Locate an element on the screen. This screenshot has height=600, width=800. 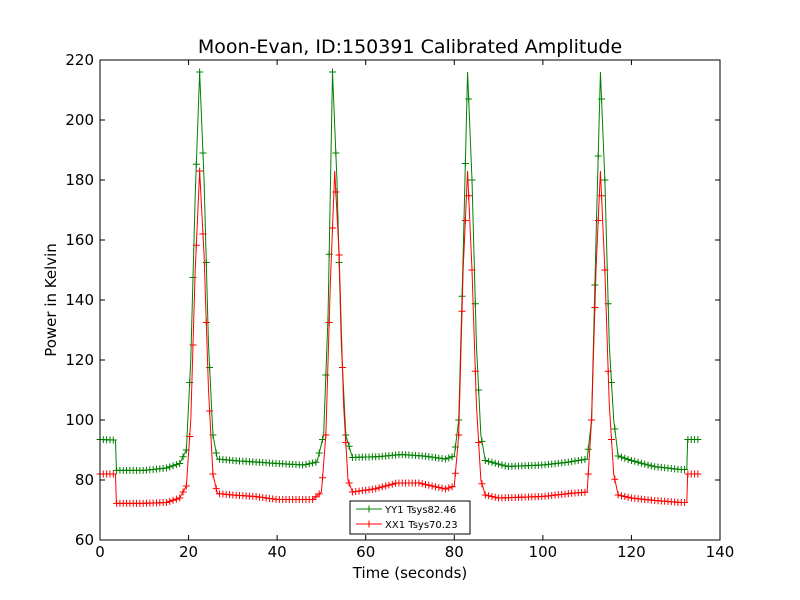
y-tick-label: 180 is located at coordinates (79, 180).